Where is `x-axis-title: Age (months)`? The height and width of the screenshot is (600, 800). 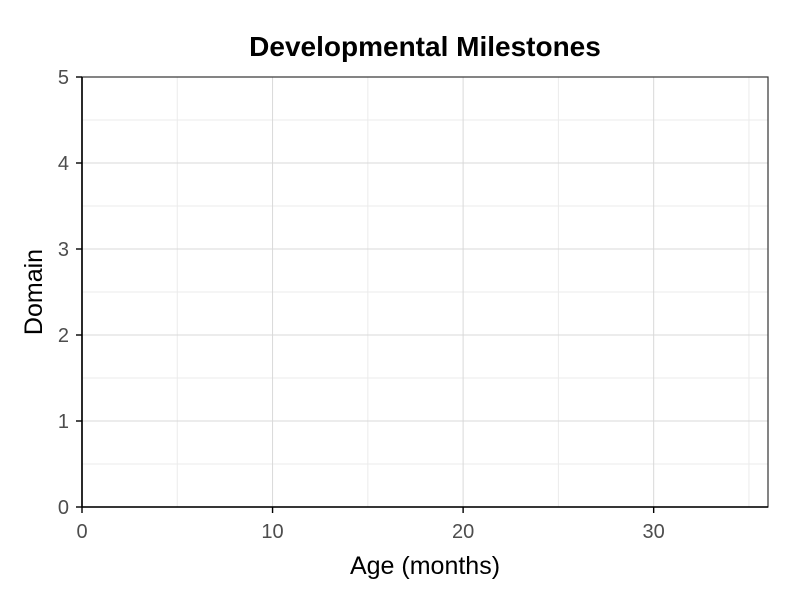 x-axis-title: Age (months) is located at coordinates (425, 566).